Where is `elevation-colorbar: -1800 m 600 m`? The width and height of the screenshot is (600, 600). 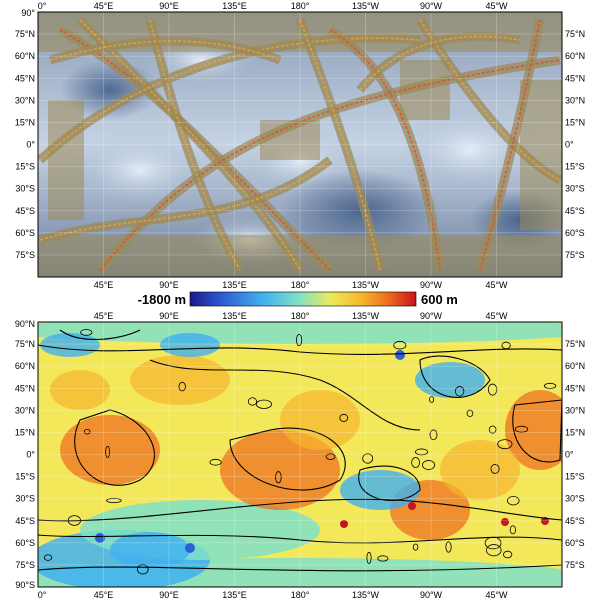 elevation-colorbar: -1800 m 600 m is located at coordinates (298, 299).